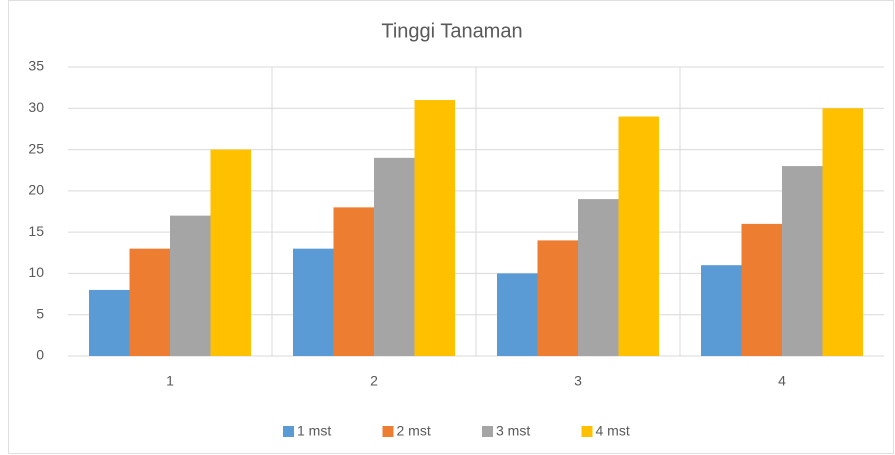  I want to click on y-tick-label: 25, so click(36, 148).